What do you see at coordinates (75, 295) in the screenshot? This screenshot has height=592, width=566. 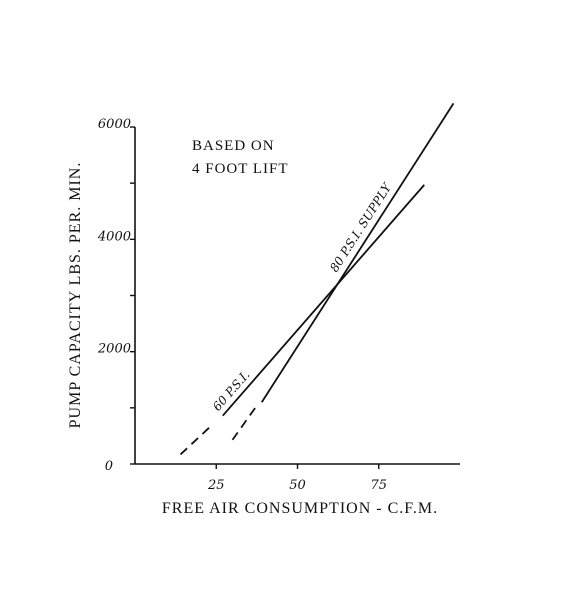 I see `y-axis-title: PUMP CAPACITY LBS. PER. MIN.` at bounding box center [75, 295].